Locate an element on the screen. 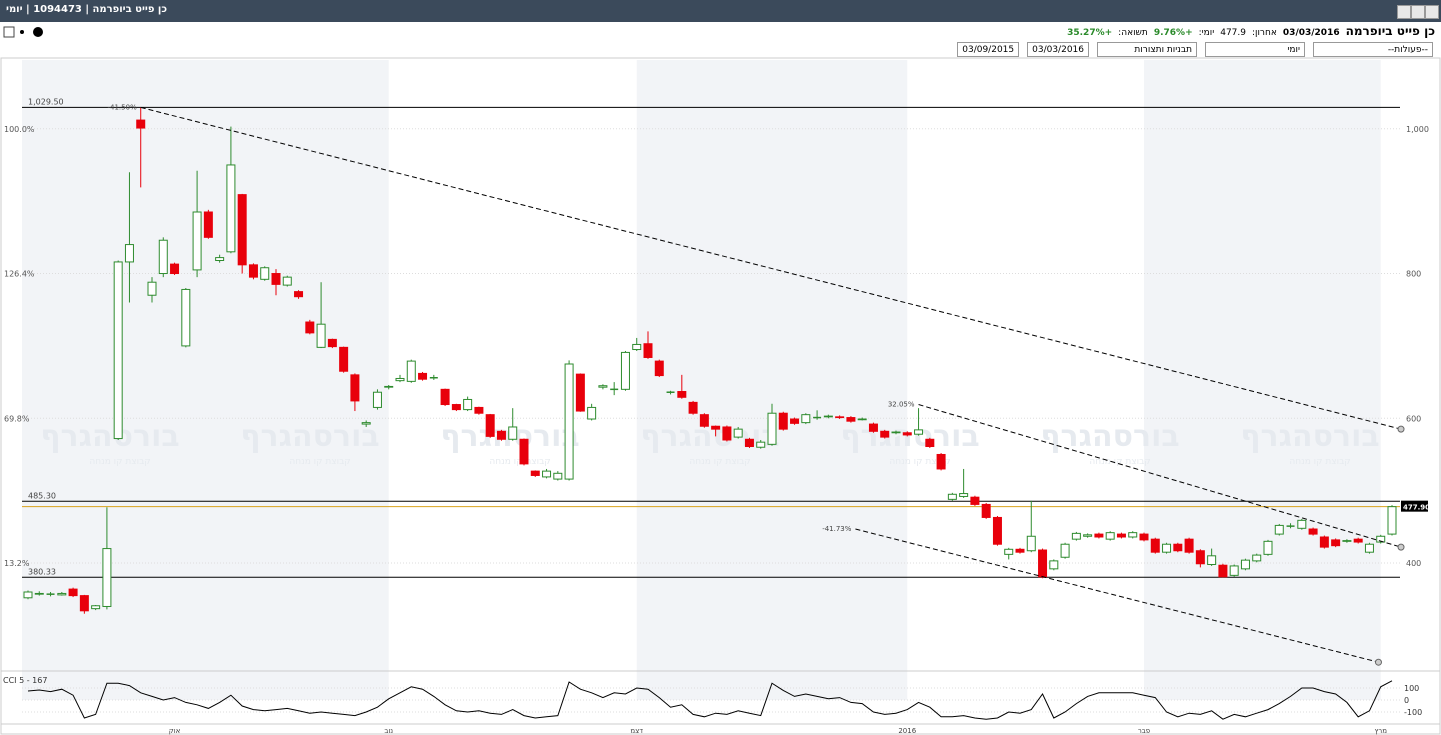 Image resolution: width=1441 pixels, height=735 pixels. x-tick-label: אוק is located at coordinates (175, 731).